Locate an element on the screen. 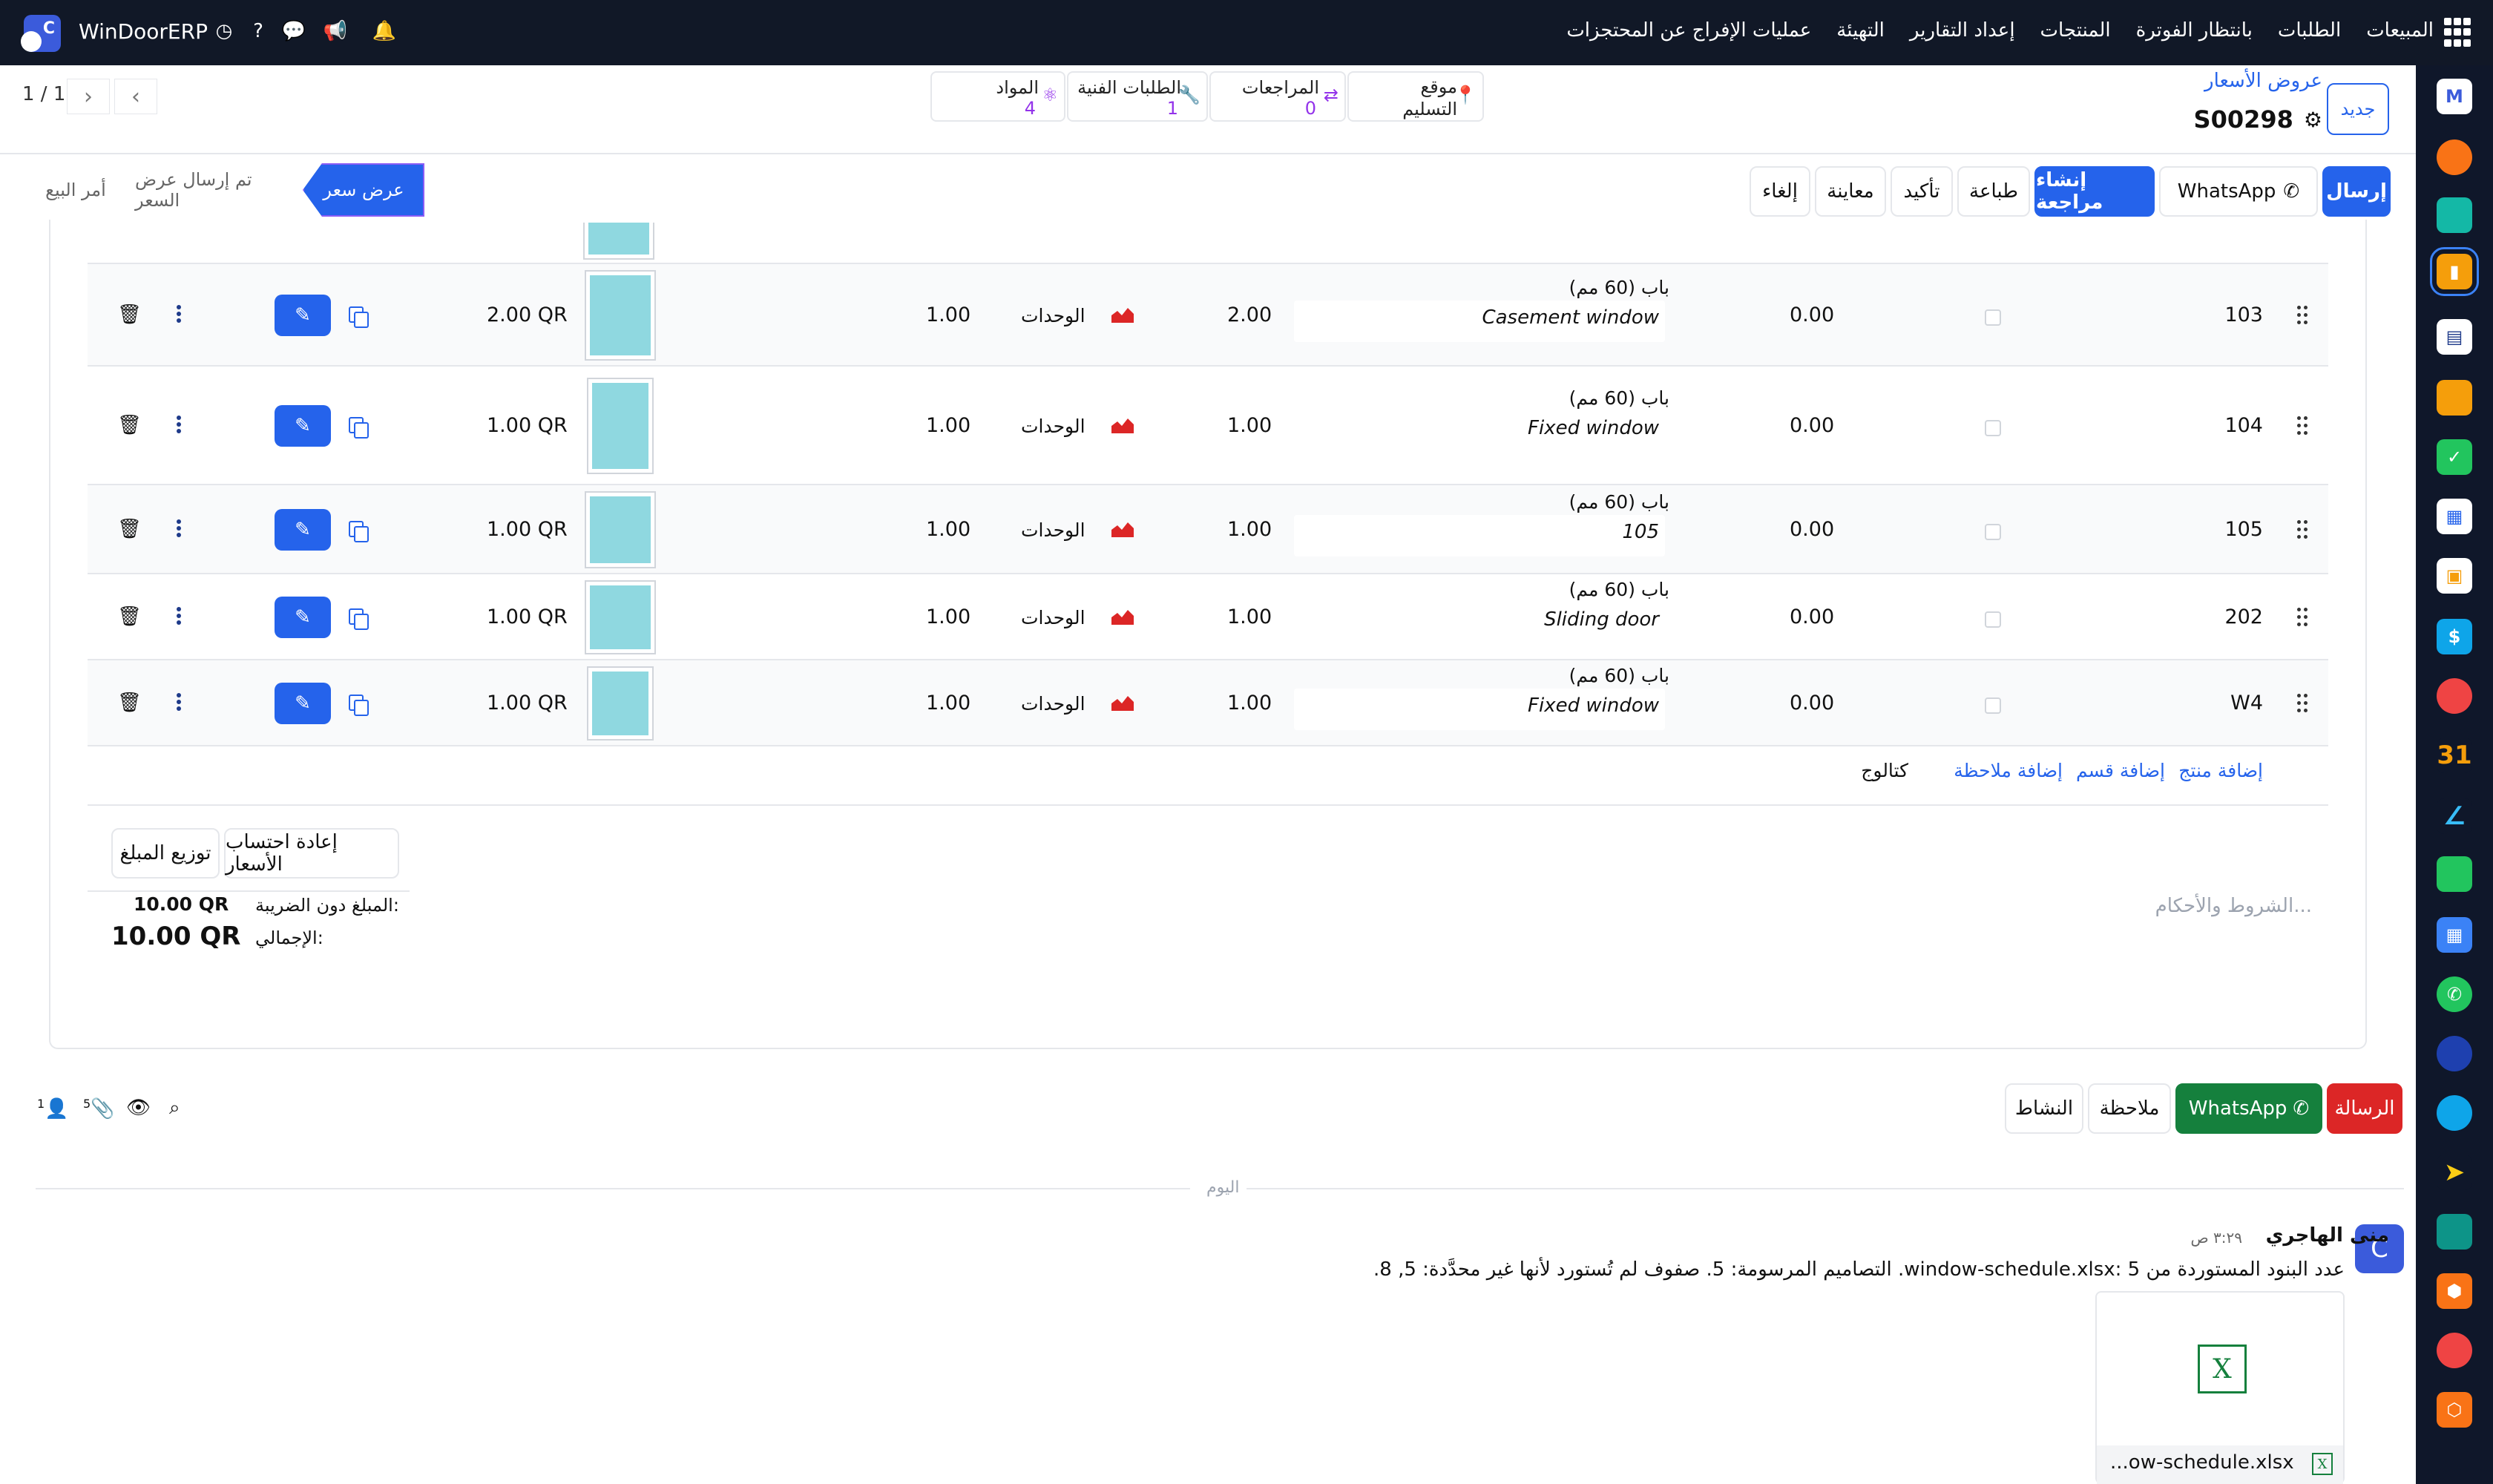 This screenshot has width=2493, height=1484. menu-item-to-invoice: بانتظار الفوترة is located at coordinates (2194, 30).